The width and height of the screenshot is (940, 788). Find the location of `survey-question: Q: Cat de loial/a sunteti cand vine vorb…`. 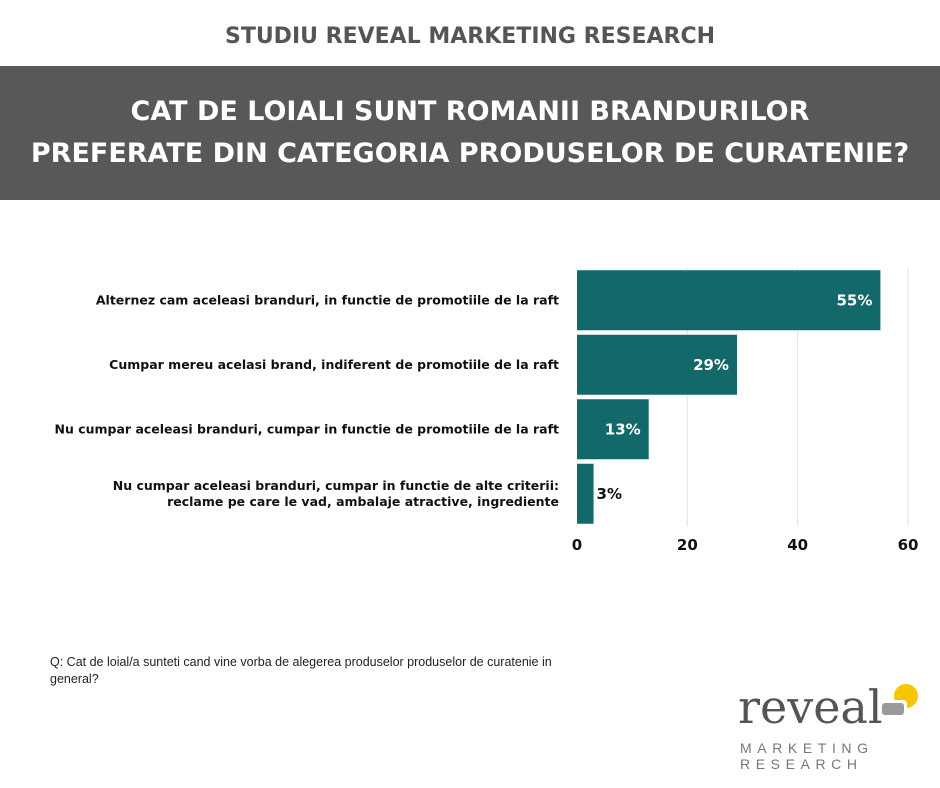

survey-question: Q: Cat de loial/a sunteti cand vine vorb… is located at coordinates (301, 670).